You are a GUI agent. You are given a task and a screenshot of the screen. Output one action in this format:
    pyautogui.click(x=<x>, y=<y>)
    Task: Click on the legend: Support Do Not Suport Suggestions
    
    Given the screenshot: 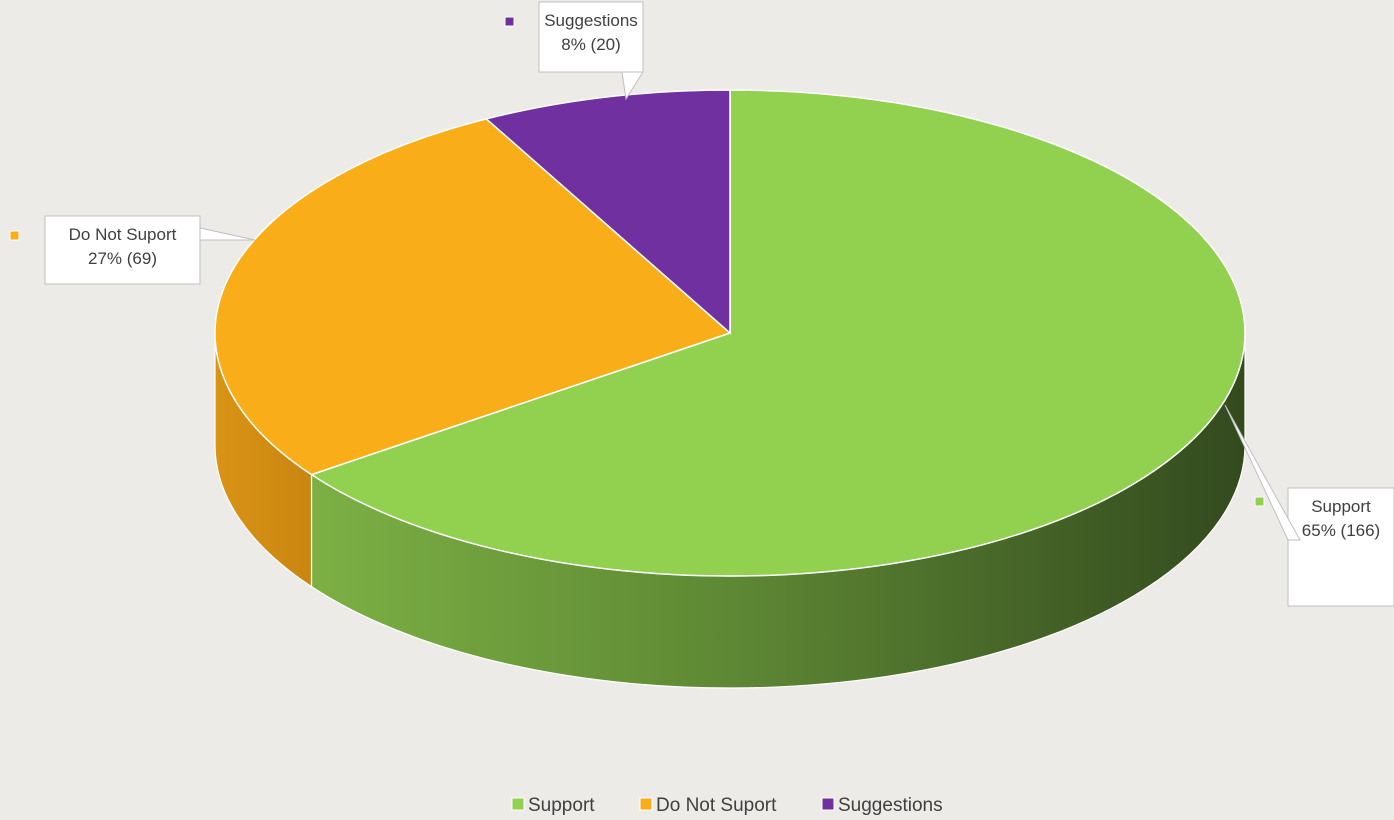 What is the action you would take?
    pyautogui.click(x=727, y=805)
    